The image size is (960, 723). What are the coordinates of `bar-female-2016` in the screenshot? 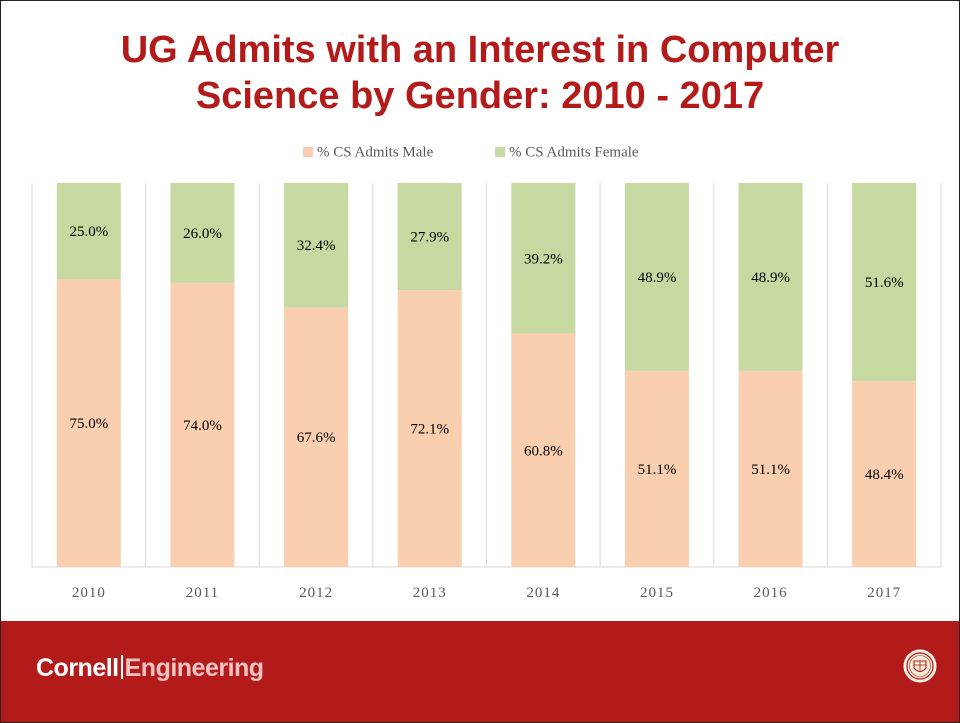 It's located at (770, 277).